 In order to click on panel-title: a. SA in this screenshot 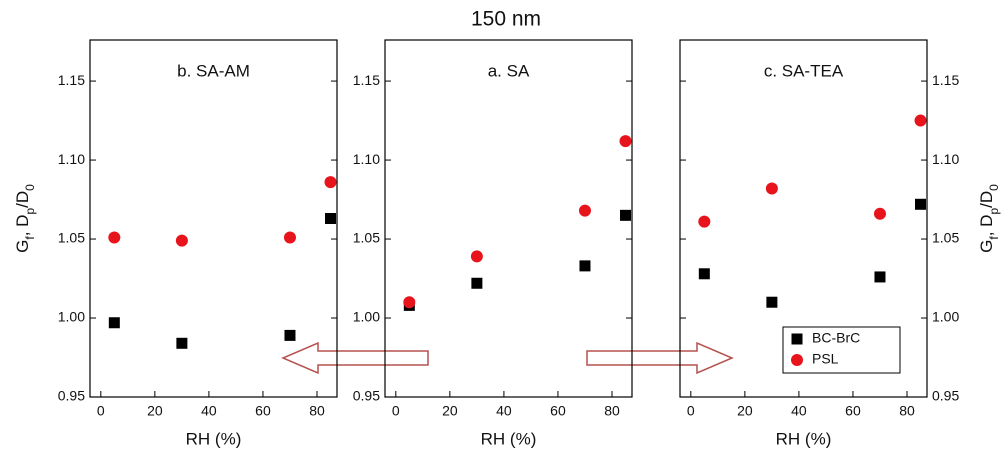, I will do `click(509, 70)`.